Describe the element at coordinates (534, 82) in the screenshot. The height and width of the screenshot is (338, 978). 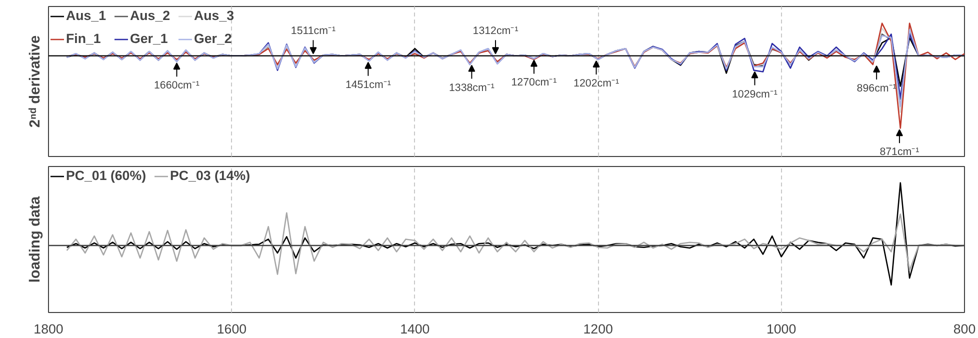
I see `annotation: 1270cm⁻¹` at that location.